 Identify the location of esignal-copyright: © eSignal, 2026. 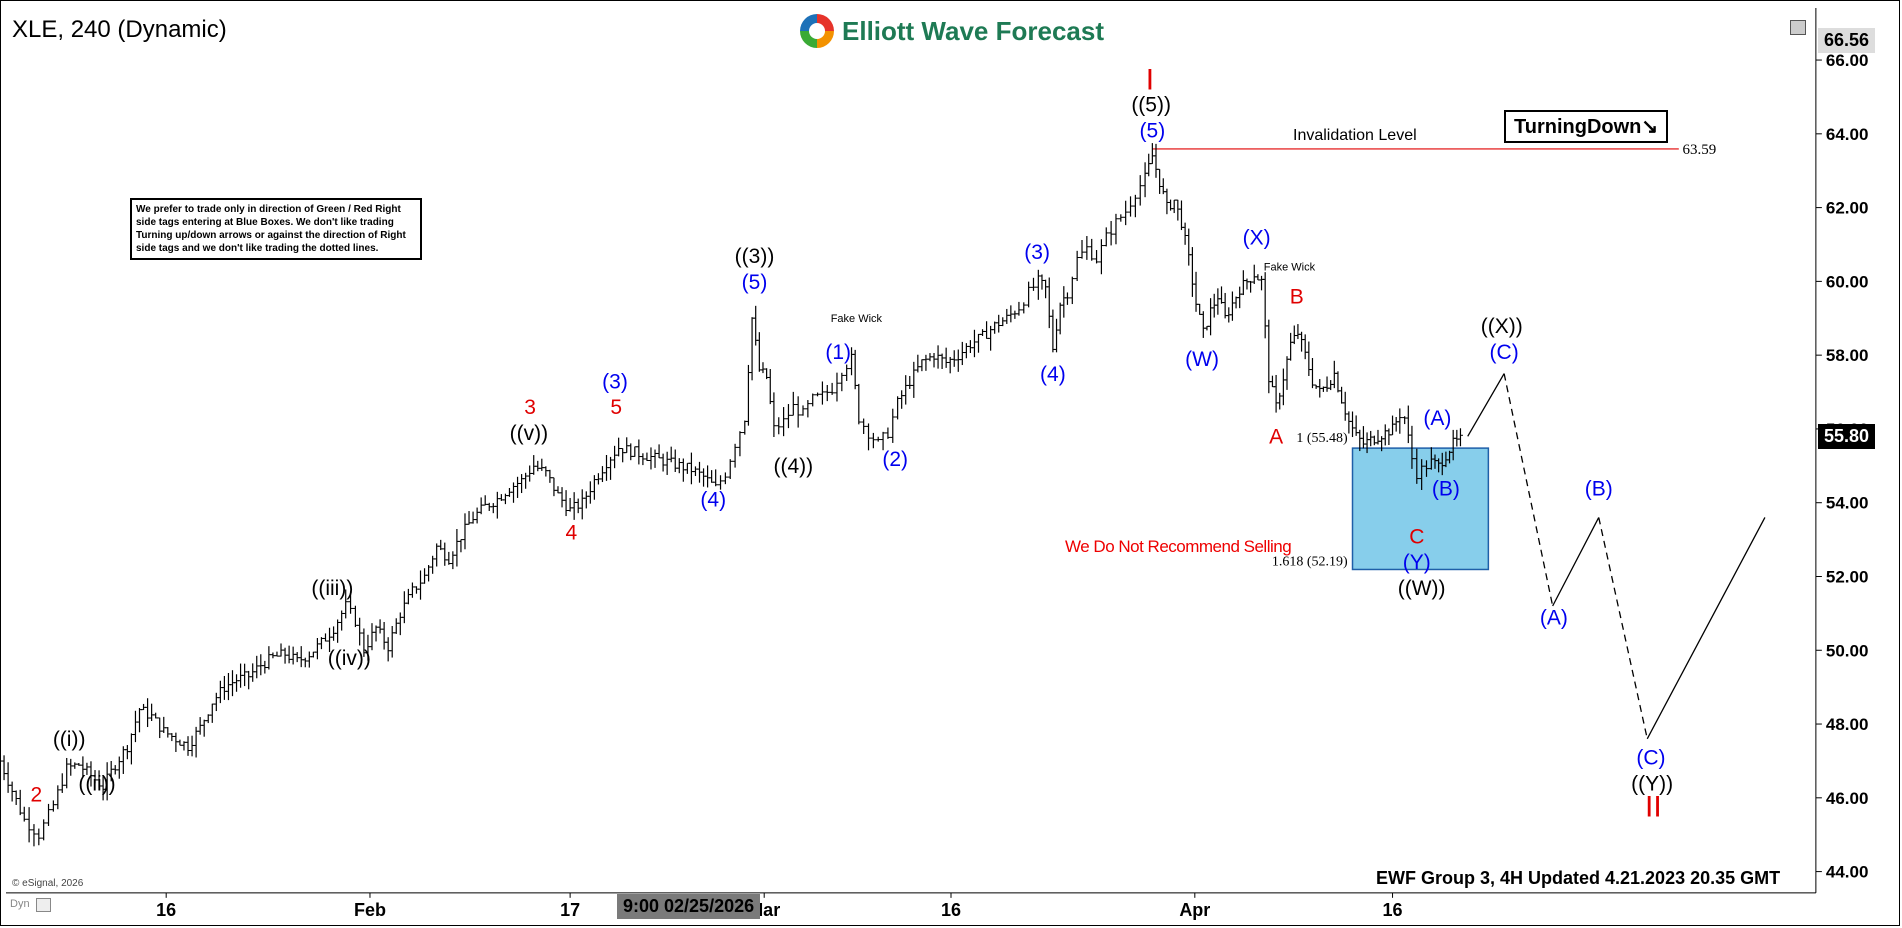
(48, 883).